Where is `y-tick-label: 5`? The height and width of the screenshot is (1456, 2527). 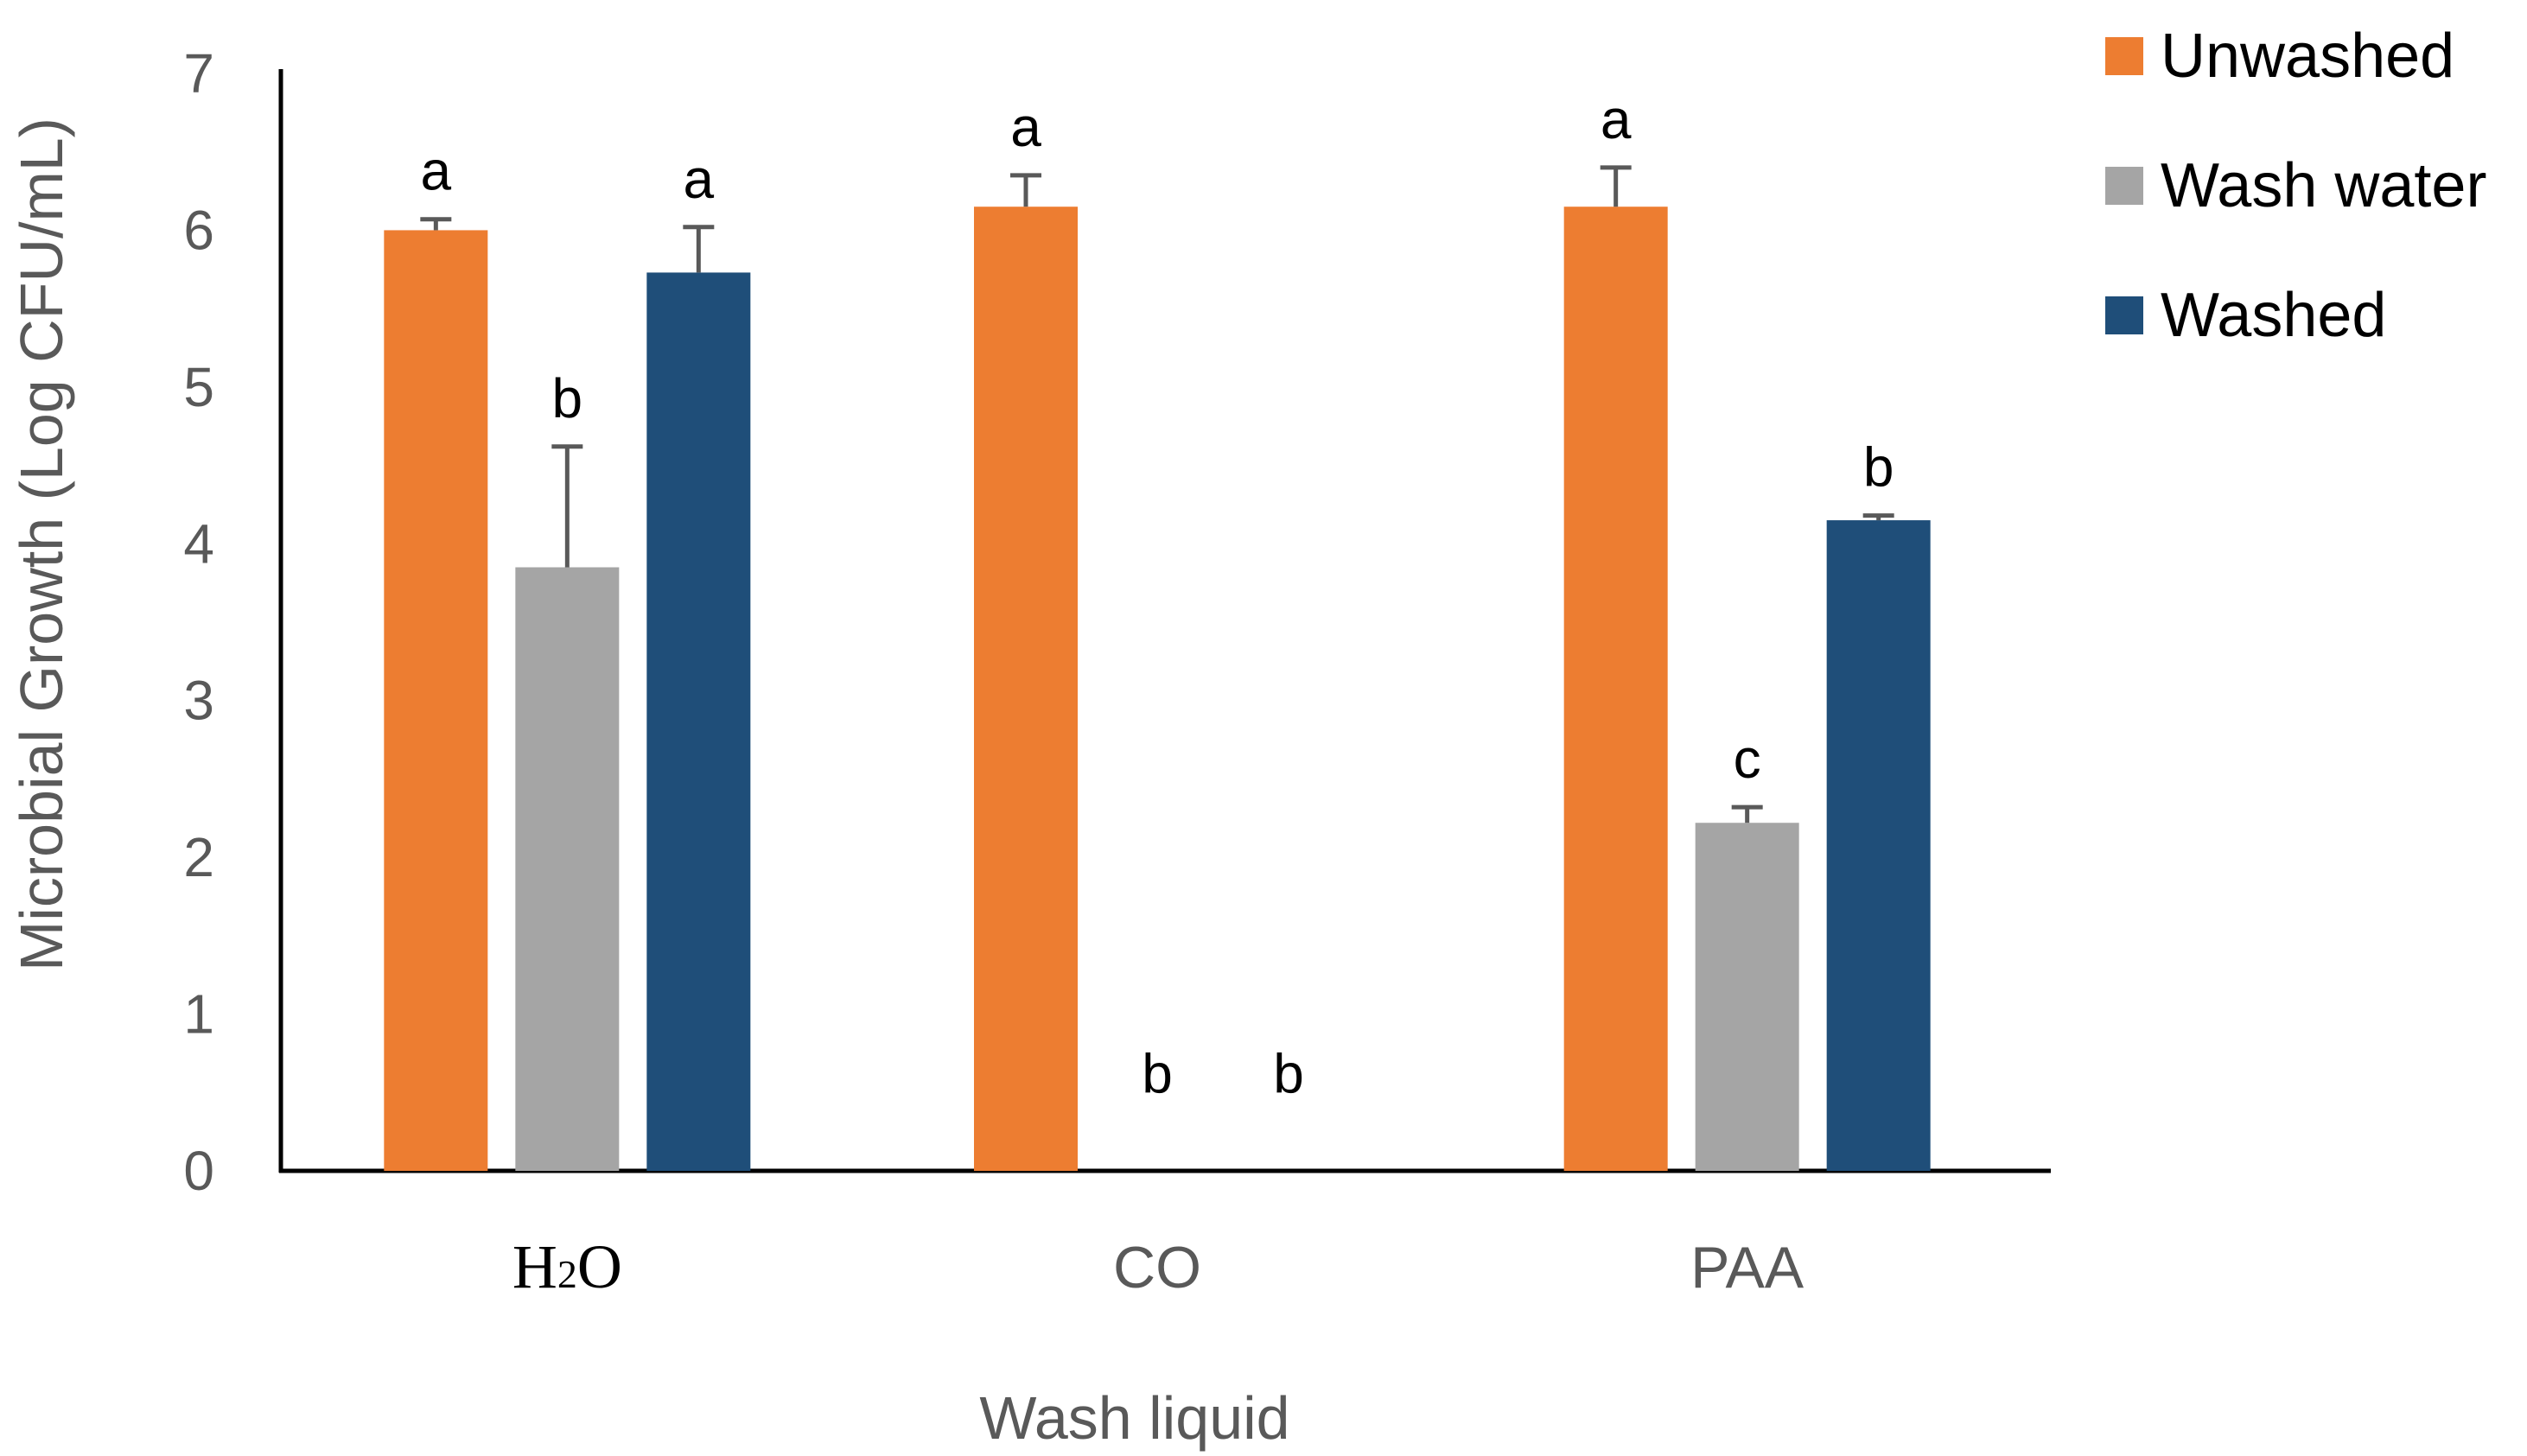 y-tick-label: 5 is located at coordinates (198, 387).